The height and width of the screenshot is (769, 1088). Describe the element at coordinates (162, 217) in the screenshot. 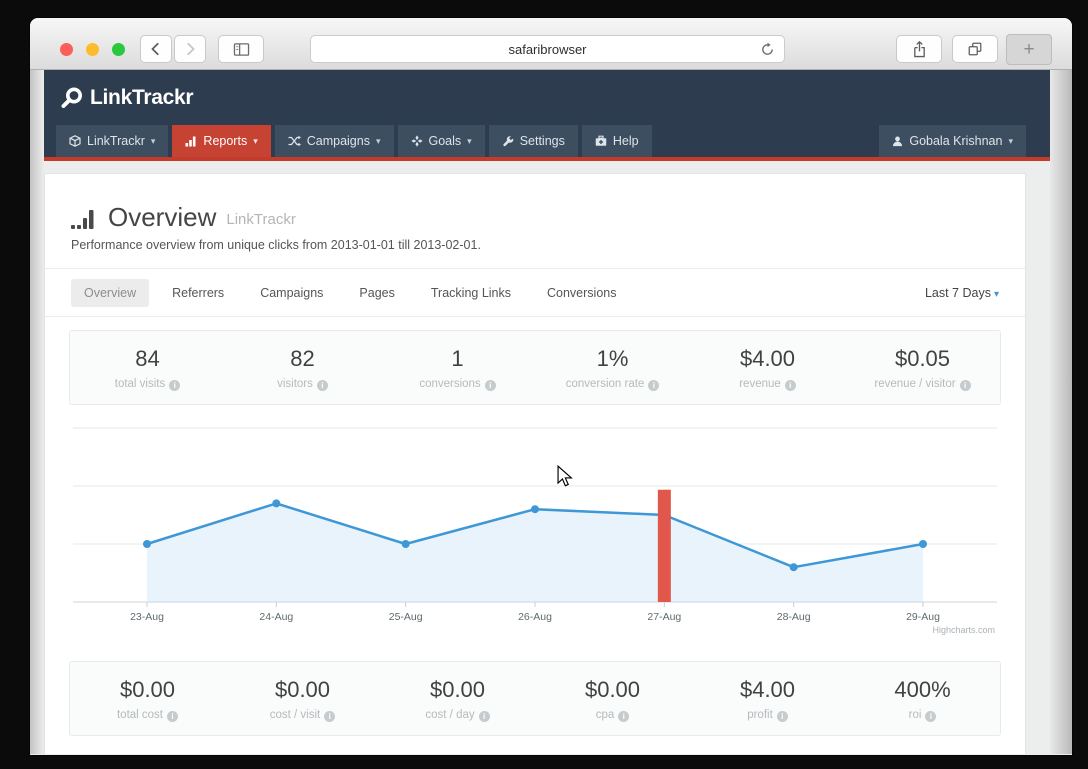

I see `page-title: Overview` at that location.